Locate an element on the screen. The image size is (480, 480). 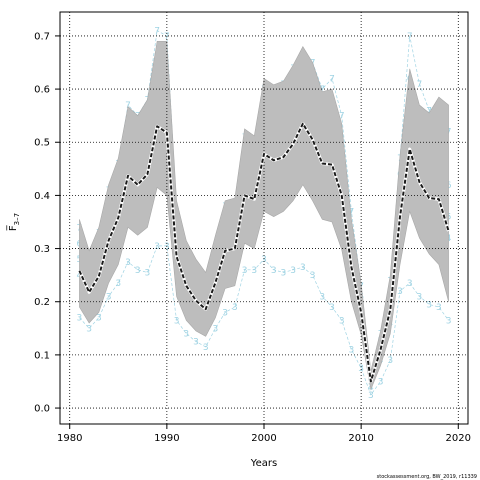
x-tick-label: 2000 is located at coordinates (263, 438).